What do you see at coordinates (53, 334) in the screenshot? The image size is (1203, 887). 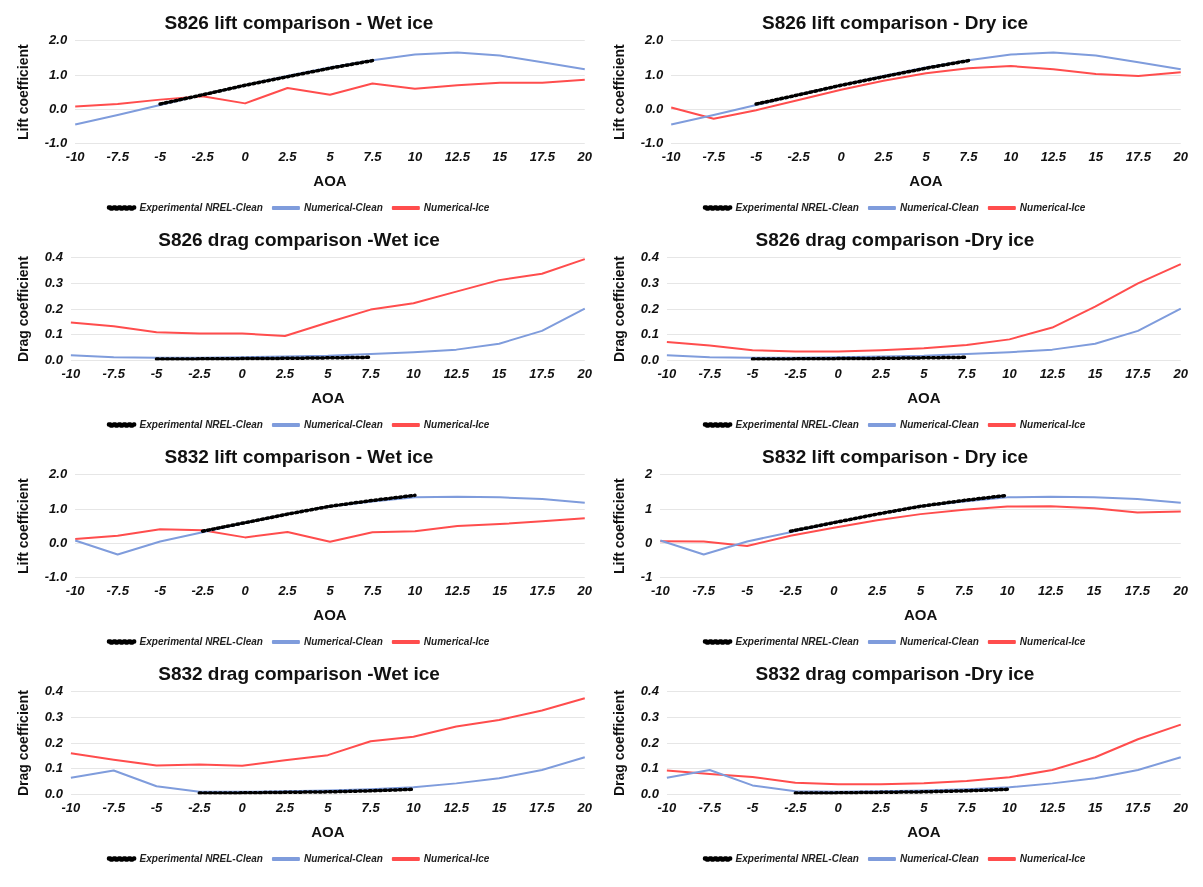 I see `y-tick-label: 0.1` at bounding box center [53, 334].